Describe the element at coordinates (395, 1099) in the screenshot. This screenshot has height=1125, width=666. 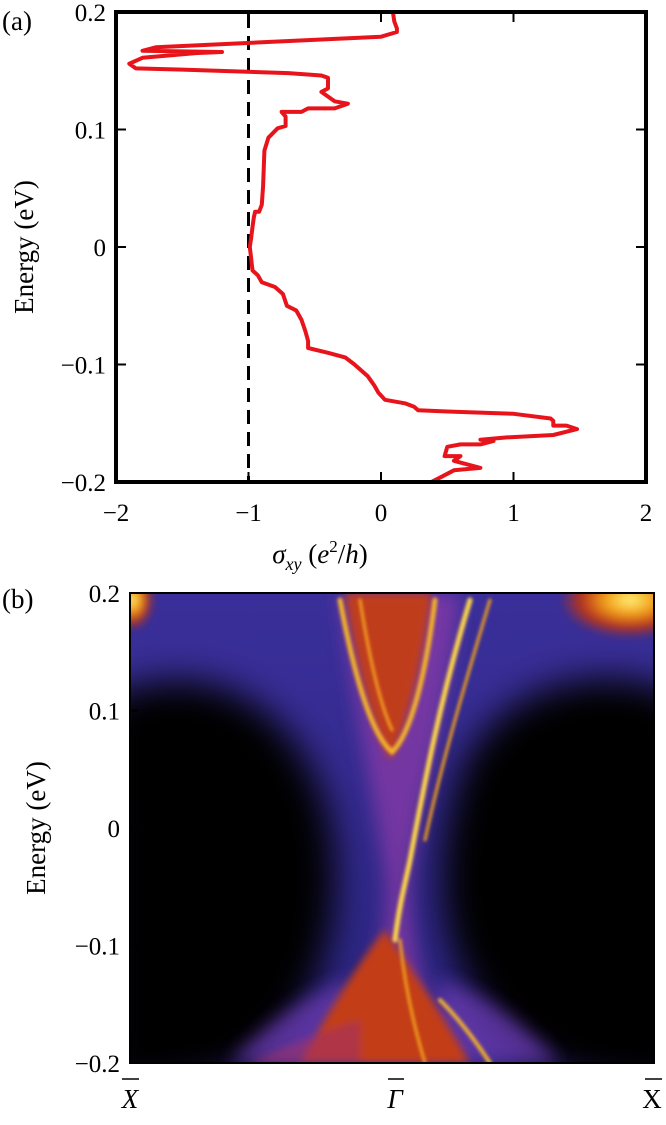
I see `svg-text: Γ` at that location.